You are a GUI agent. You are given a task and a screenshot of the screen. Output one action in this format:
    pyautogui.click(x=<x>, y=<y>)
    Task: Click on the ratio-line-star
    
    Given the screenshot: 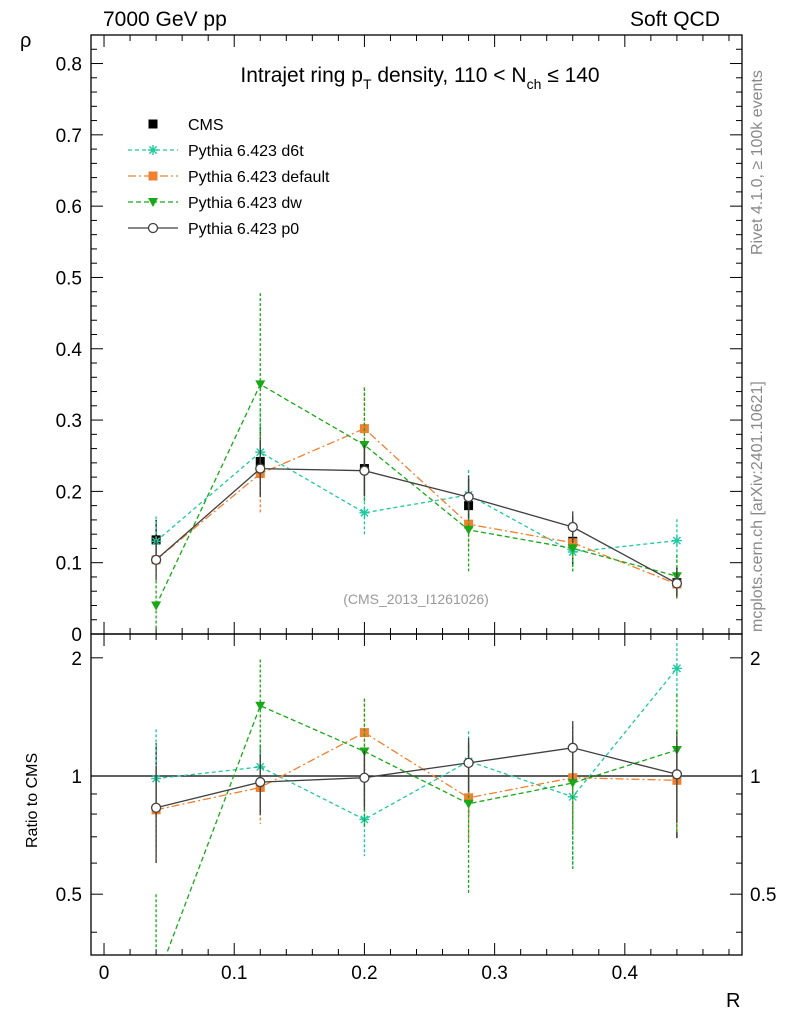 What is the action you would take?
    pyautogui.click(x=417, y=744)
    